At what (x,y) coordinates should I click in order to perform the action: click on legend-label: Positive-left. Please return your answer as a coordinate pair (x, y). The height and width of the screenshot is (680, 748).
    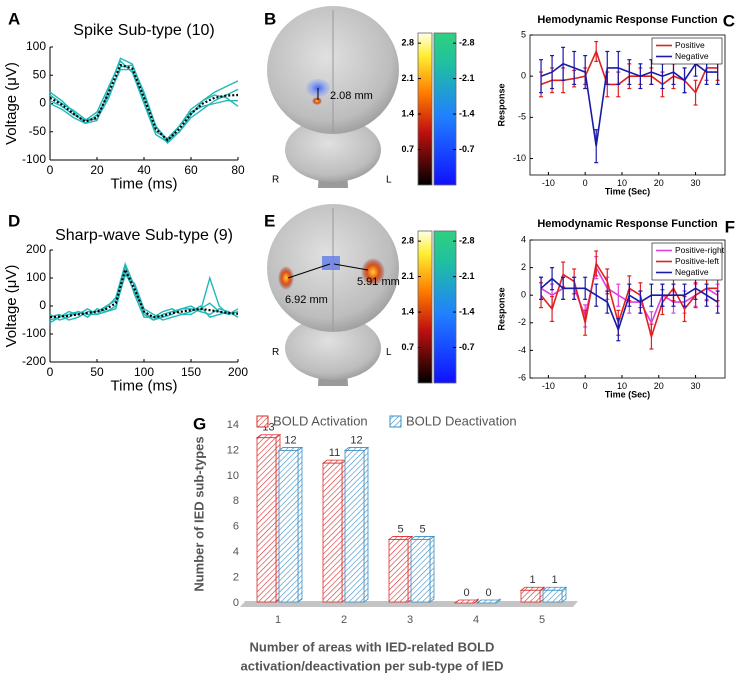
    Looking at the image, I should click on (697, 261).